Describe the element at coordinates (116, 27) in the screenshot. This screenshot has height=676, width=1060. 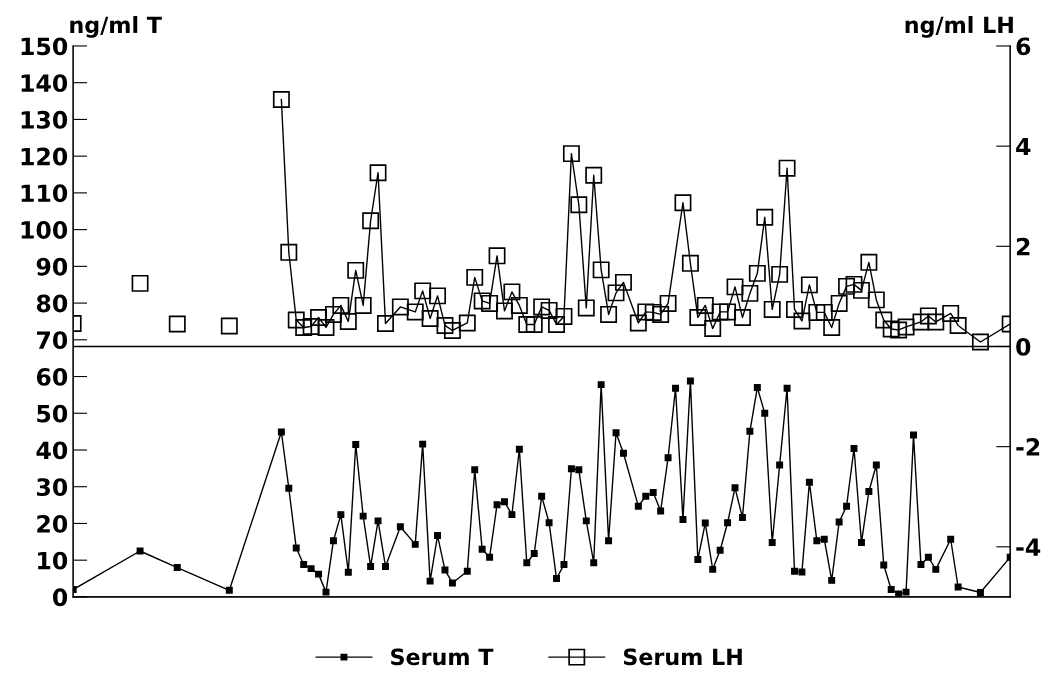
I see `y-axis-title: ng/ml T` at that location.